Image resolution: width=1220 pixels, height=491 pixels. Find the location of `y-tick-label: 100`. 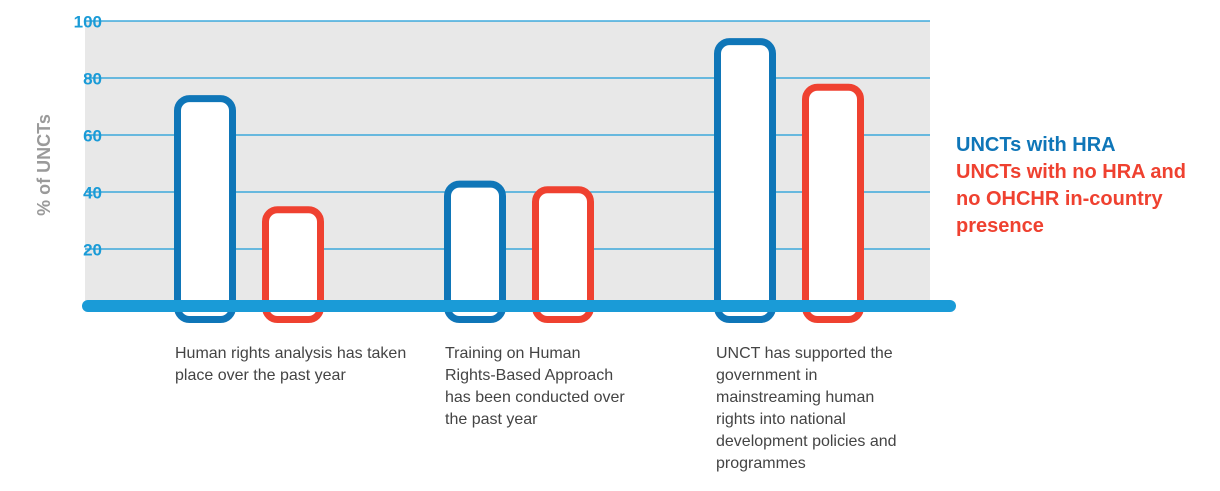

y-tick-label: 100 is located at coordinates (88, 21).